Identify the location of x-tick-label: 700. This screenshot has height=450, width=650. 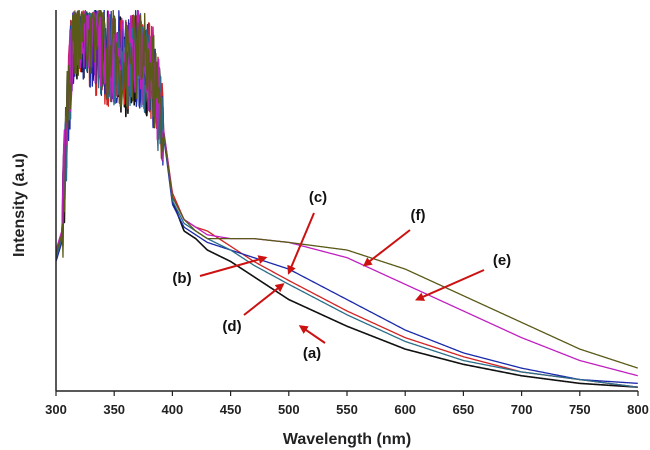
(522, 409).